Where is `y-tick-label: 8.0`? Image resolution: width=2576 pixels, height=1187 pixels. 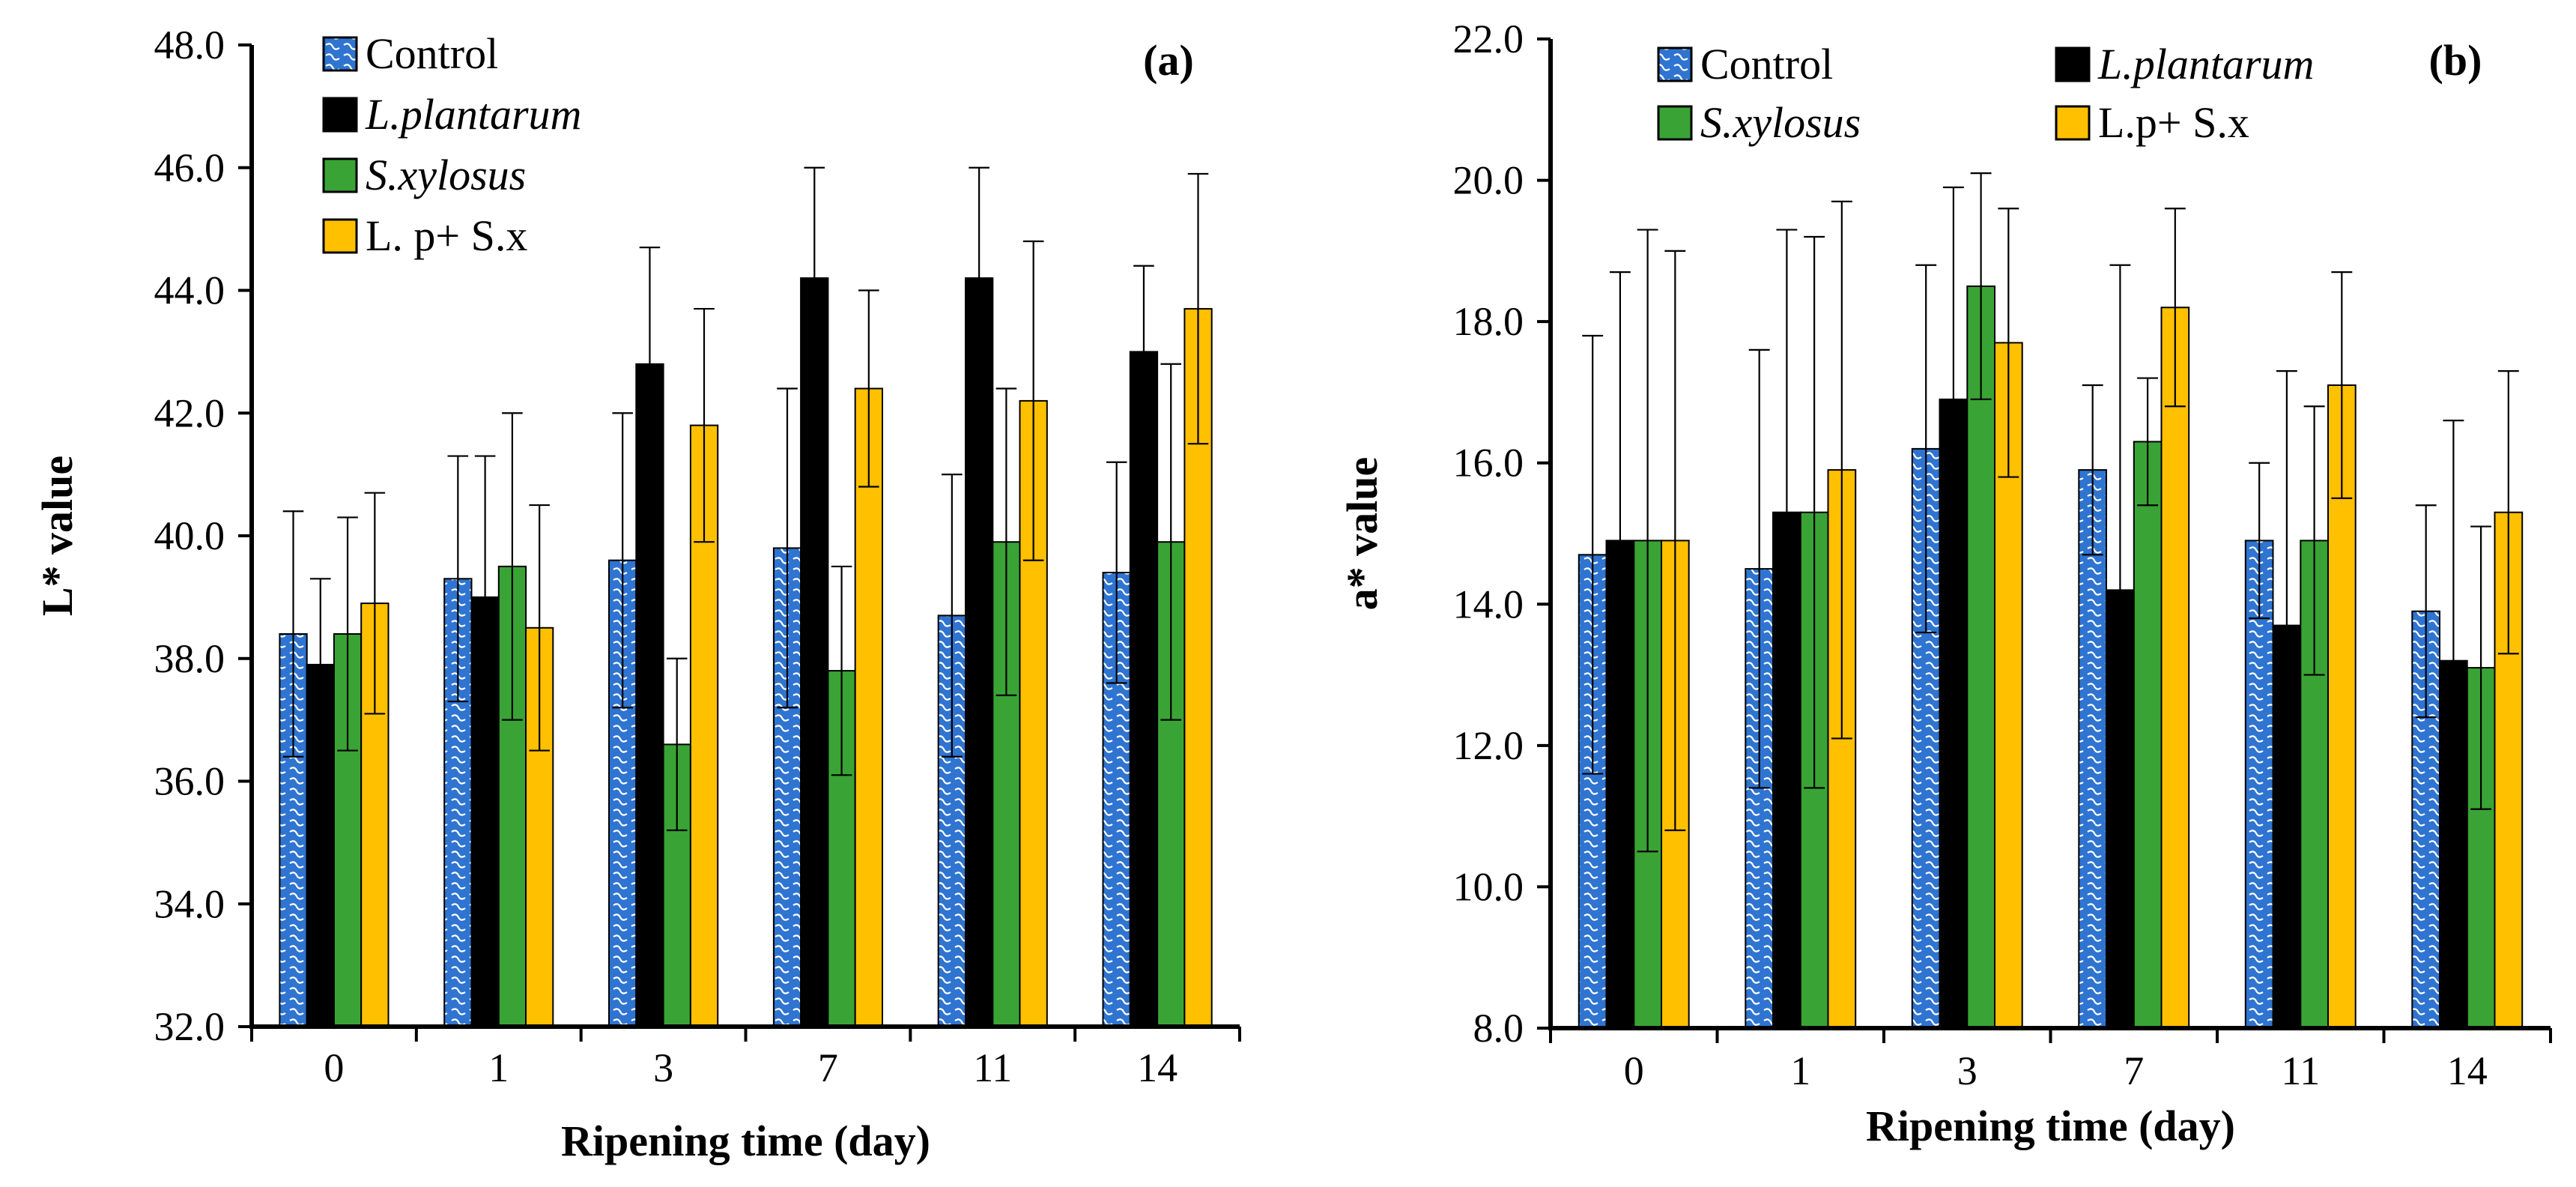
y-tick-label: 8.0 is located at coordinates (1498, 1028).